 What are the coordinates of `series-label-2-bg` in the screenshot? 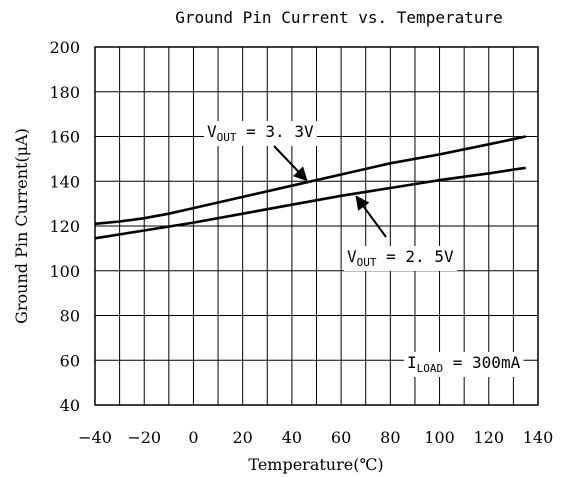 It's located at (400, 258).